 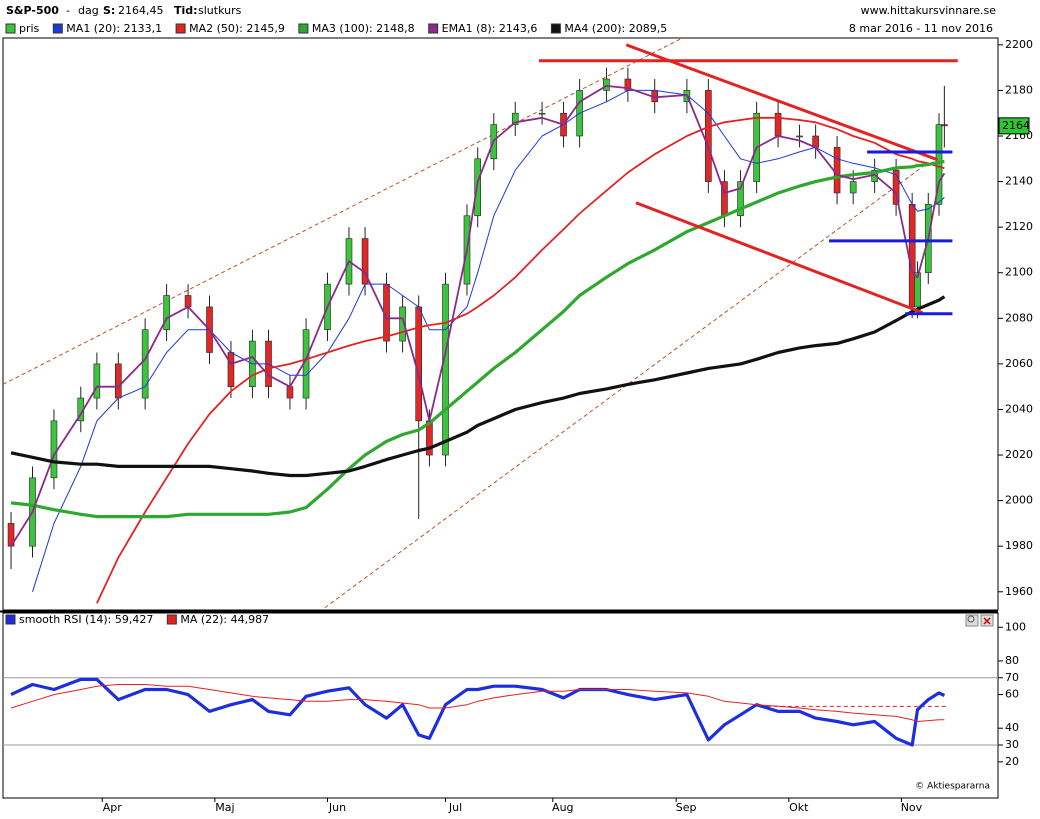 I want to click on zoom-icon, so click(x=972, y=620).